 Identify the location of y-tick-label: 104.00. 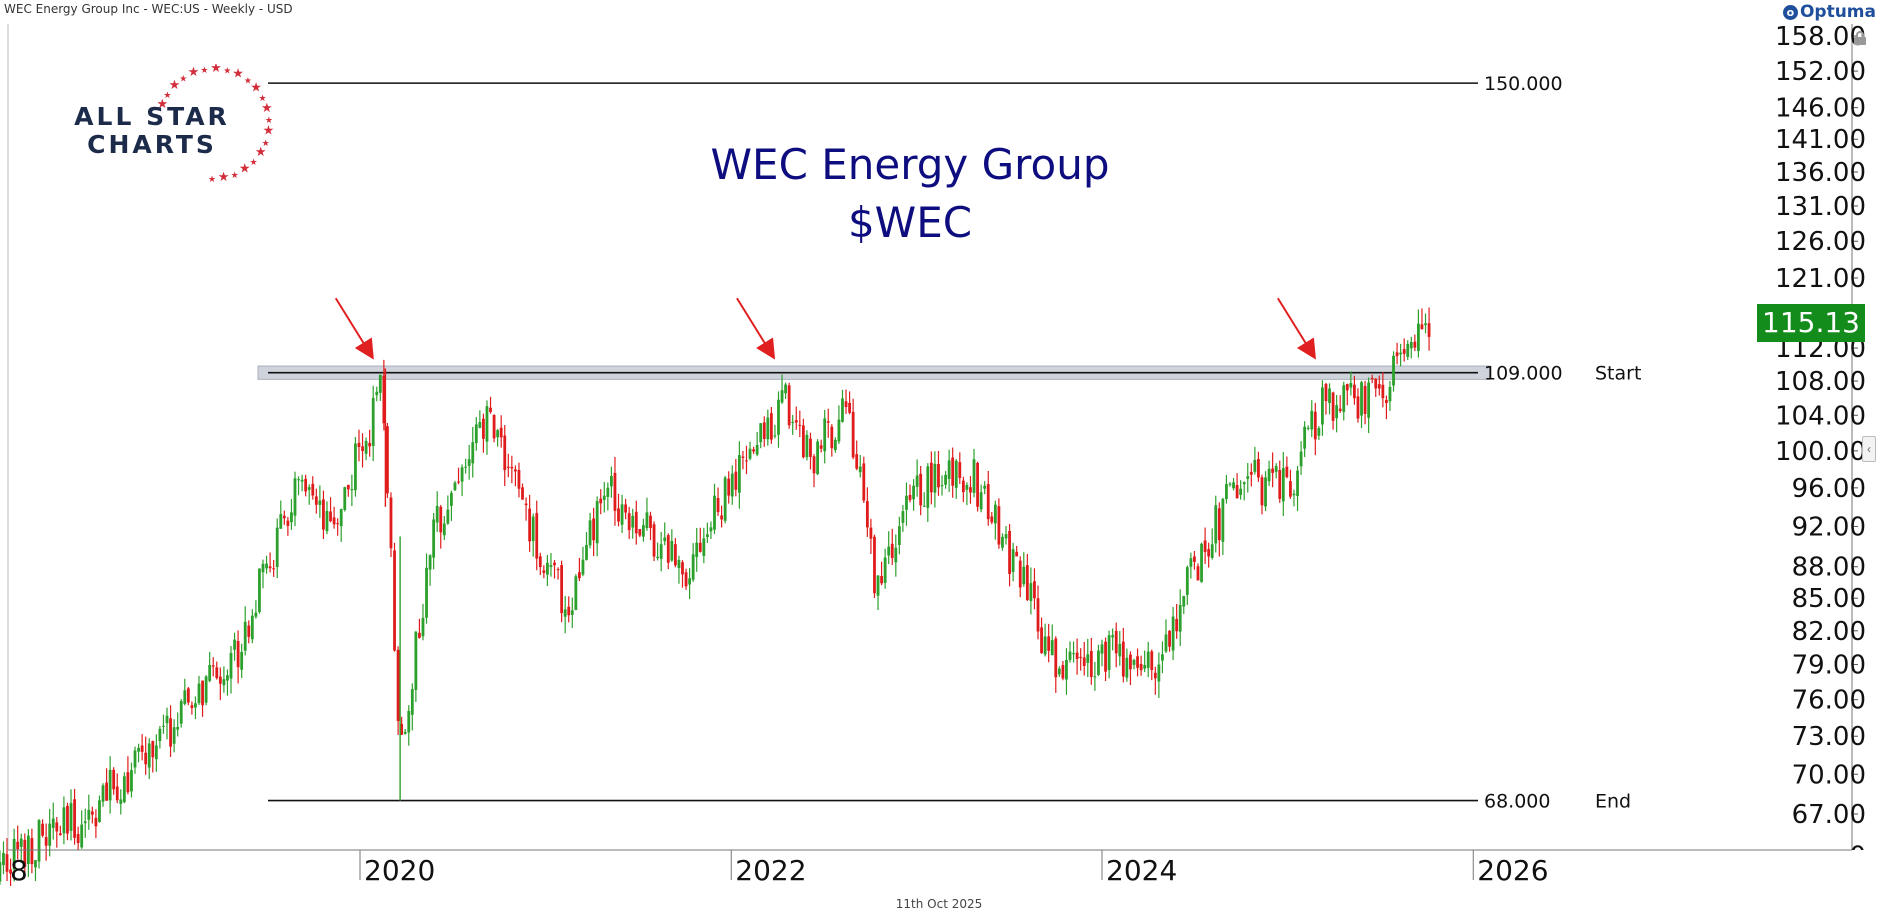
(1820, 416).